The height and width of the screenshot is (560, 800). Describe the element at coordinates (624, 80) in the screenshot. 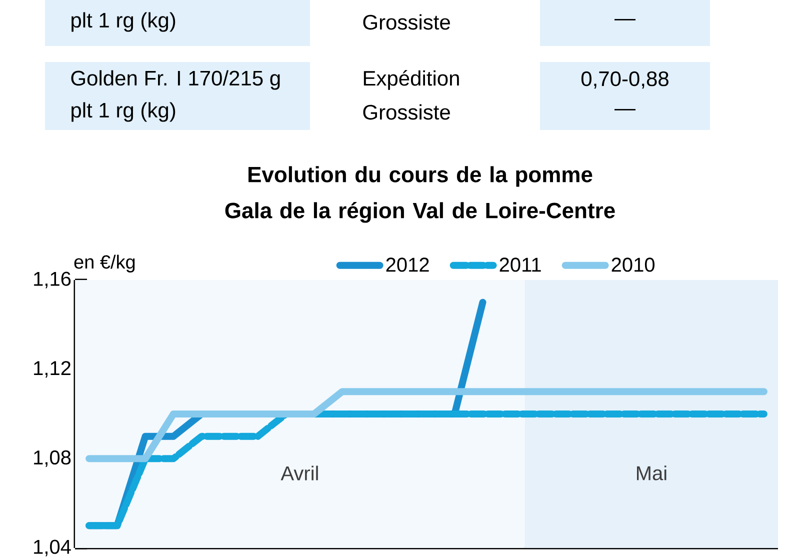

I see `text: 0,70-0,88` at that location.